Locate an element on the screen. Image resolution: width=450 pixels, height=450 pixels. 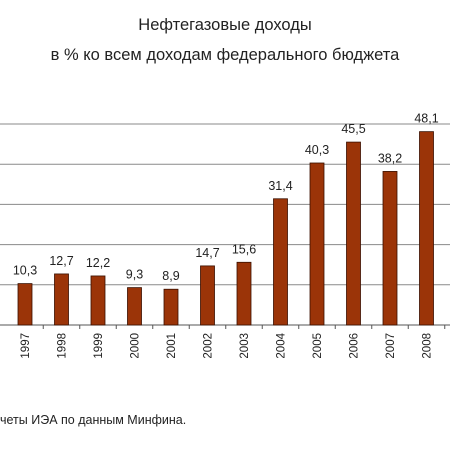
x-tick-label: 1998 is located at coordinates (63, 346).